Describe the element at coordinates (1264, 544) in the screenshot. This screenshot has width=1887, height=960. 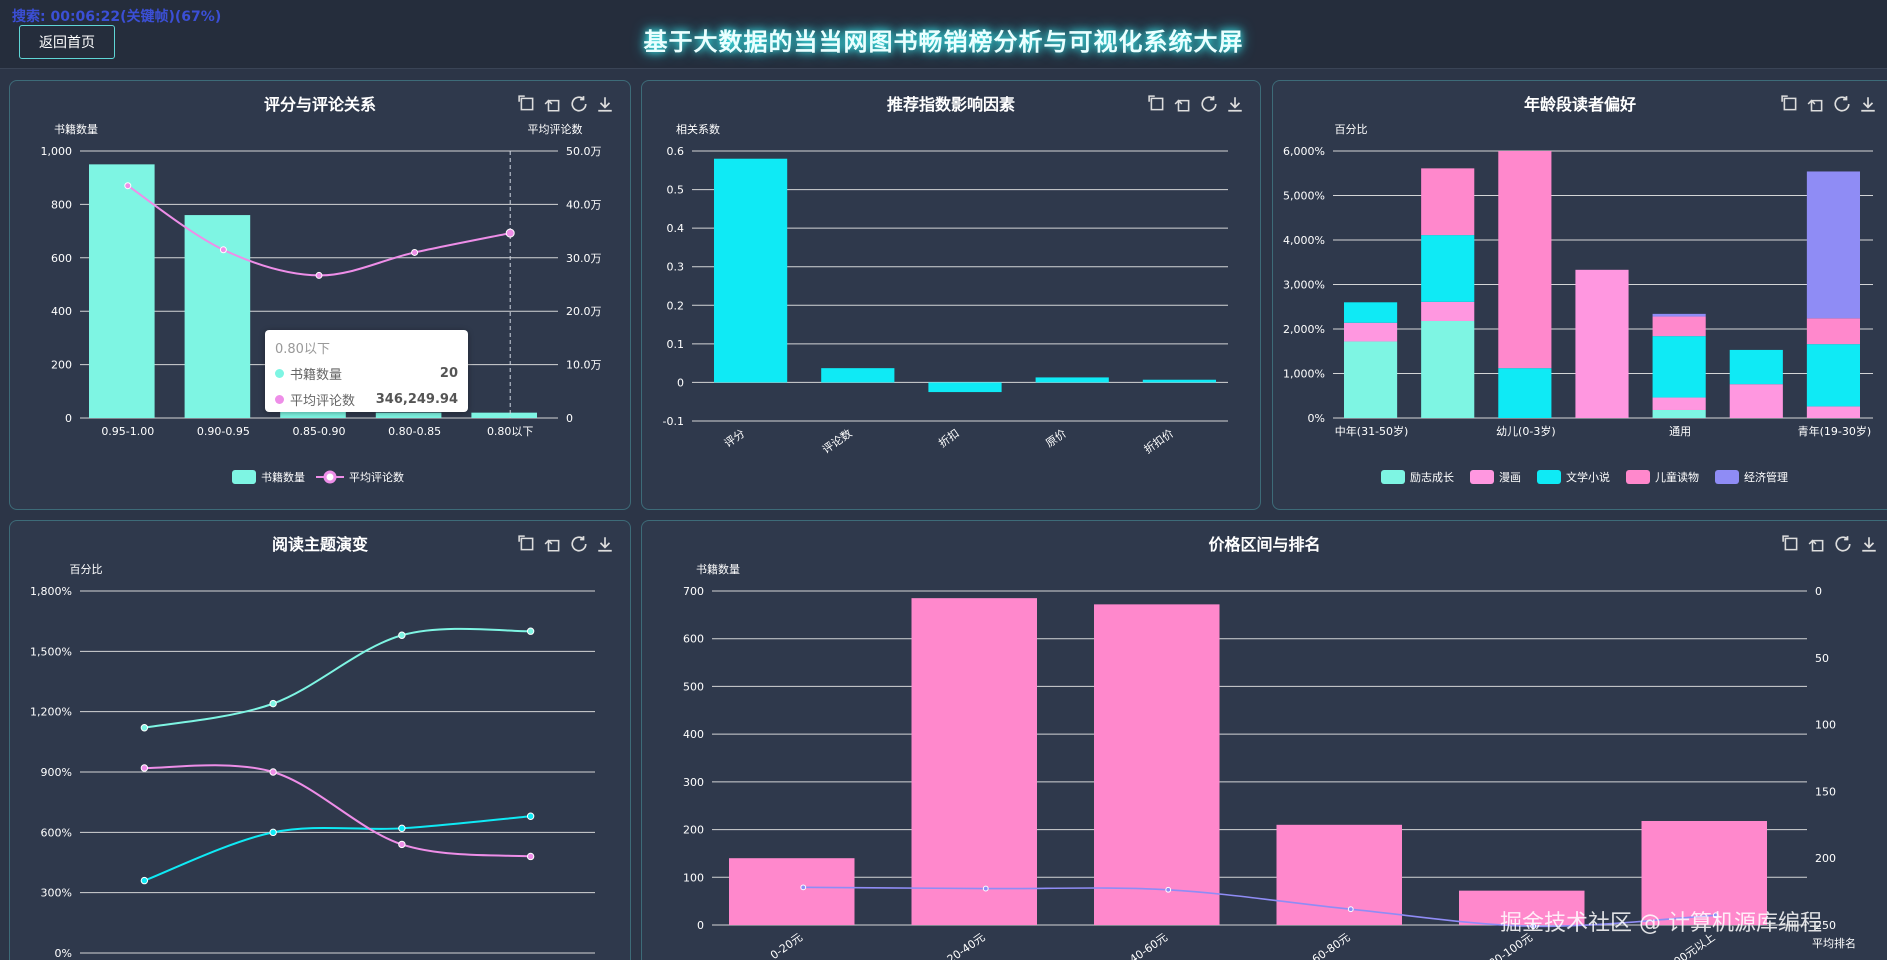
I see `panel-title: 价格区间与排名` at that location.